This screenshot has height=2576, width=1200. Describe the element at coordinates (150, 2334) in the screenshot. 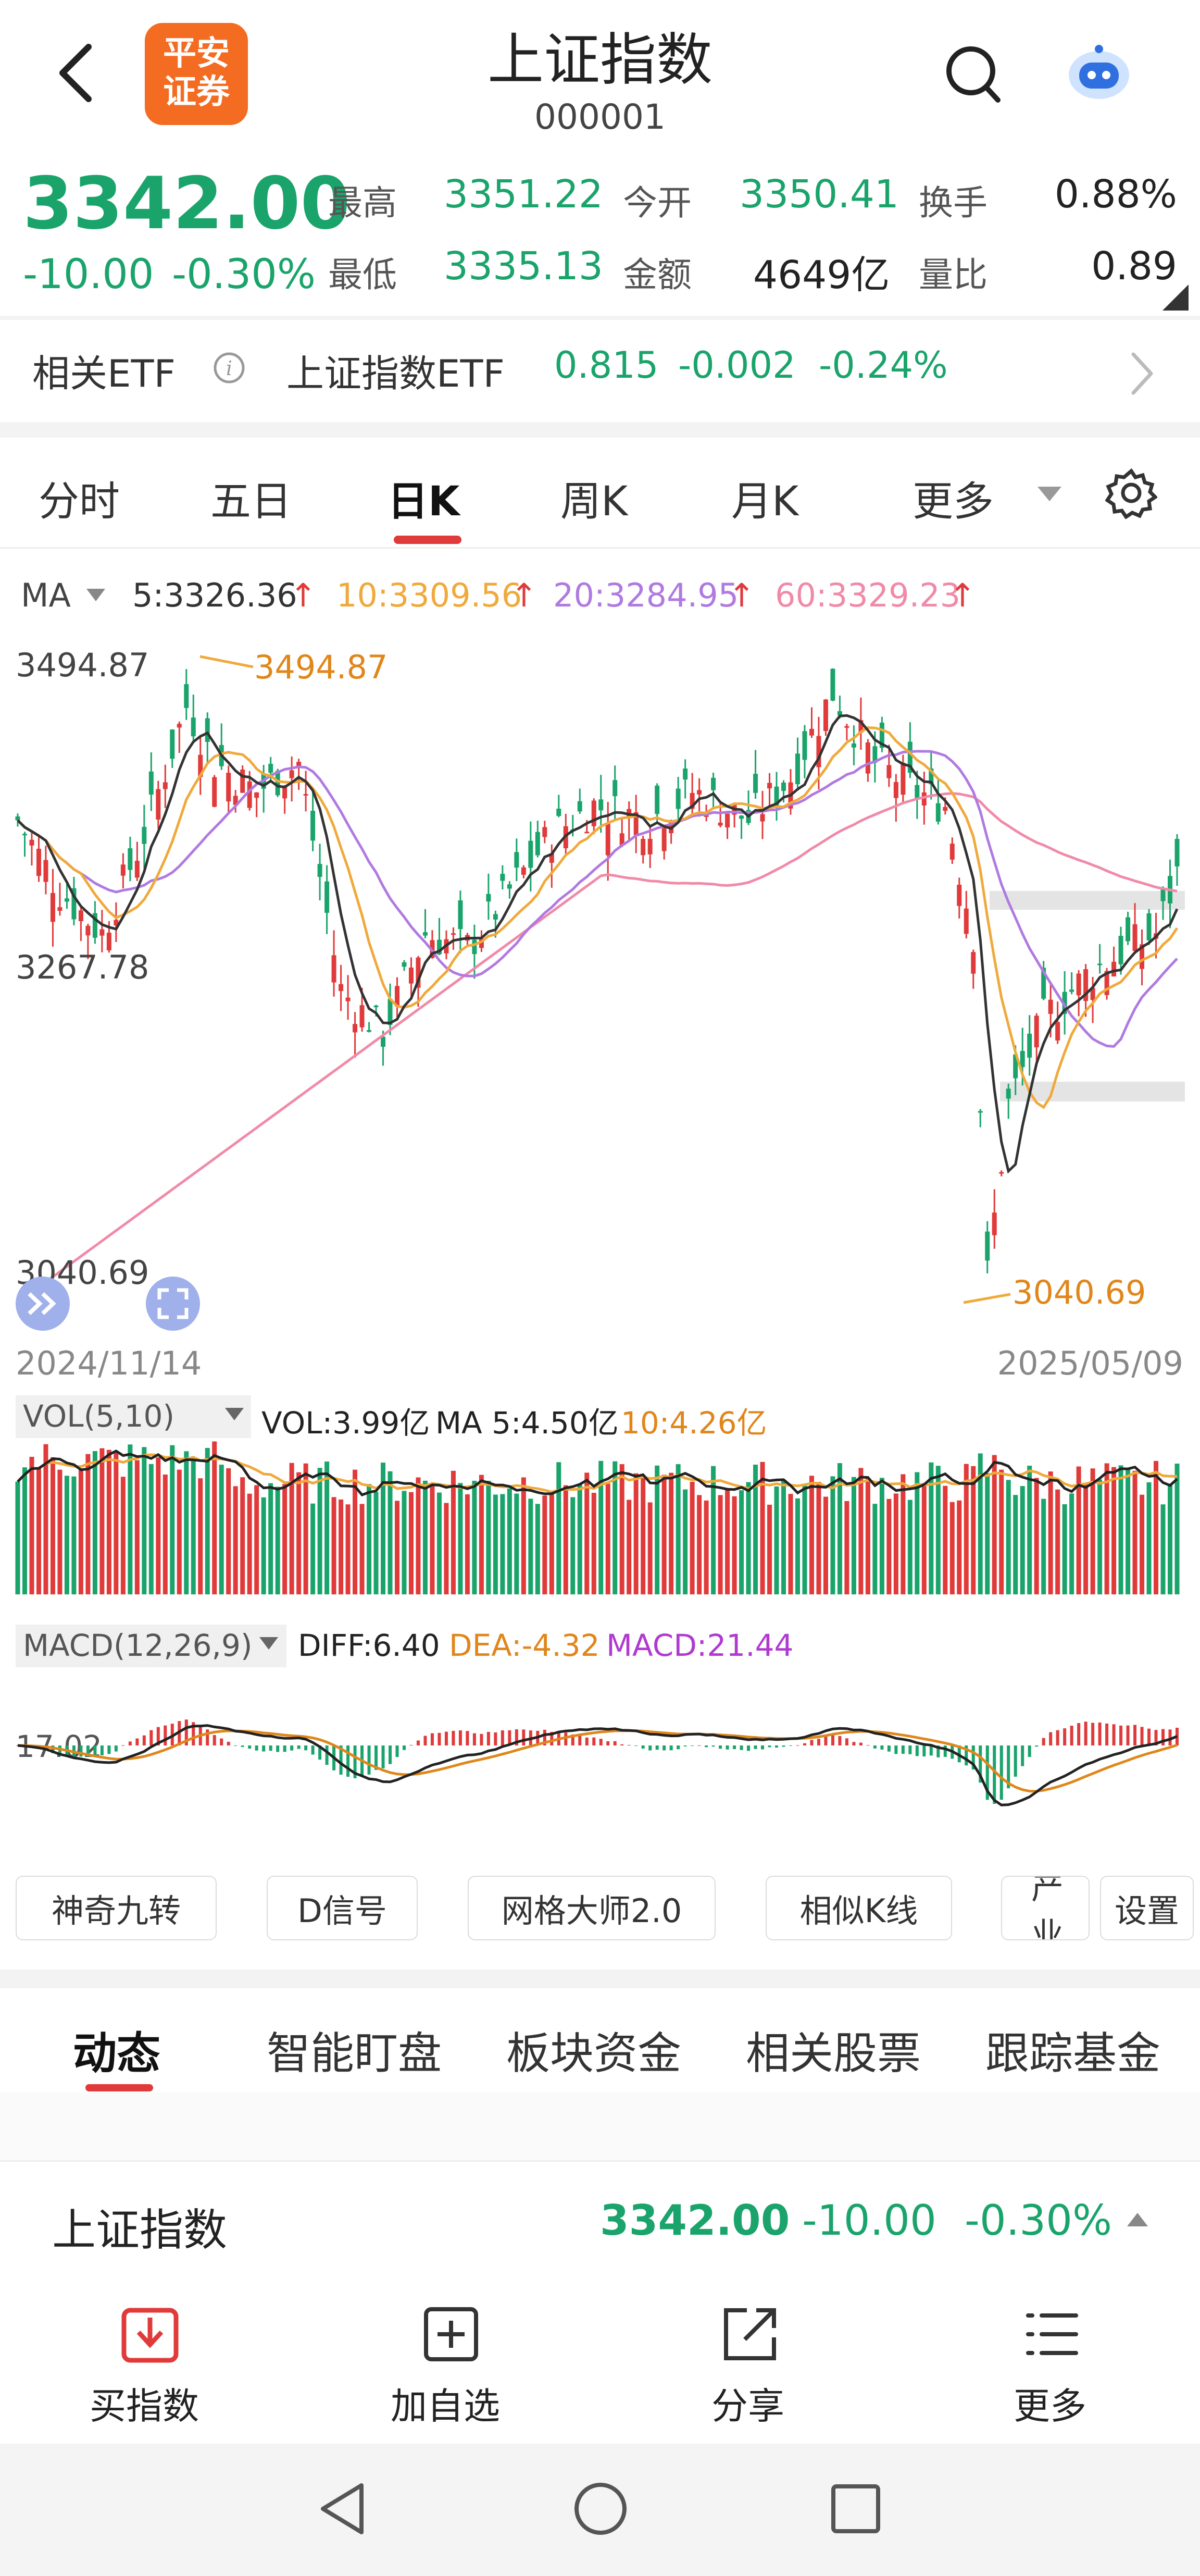

I see `download-icon` at that location.